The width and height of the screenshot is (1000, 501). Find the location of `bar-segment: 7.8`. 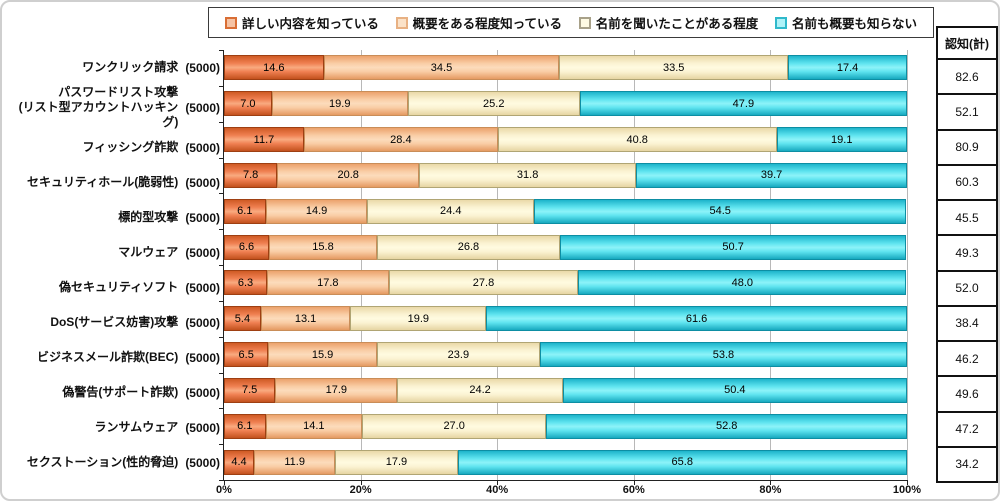

bar-segment: 7.8 is located at coordinates (251, 175).